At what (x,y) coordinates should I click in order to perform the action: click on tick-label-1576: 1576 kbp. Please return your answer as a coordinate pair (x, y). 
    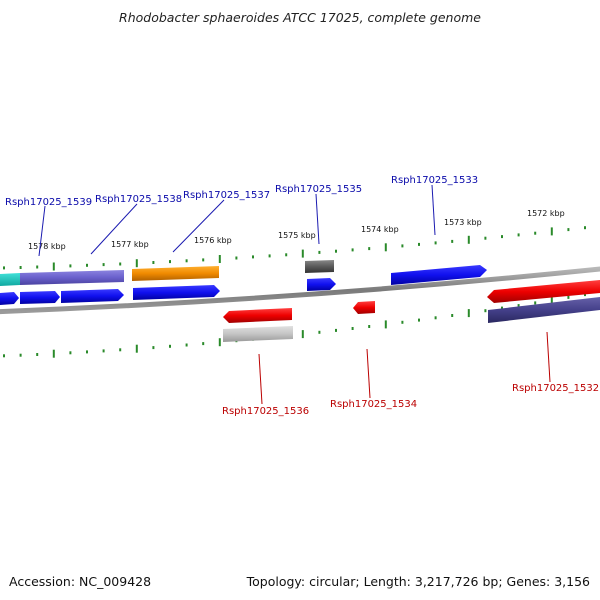
    Looking at the image, I should click on (213, 240).